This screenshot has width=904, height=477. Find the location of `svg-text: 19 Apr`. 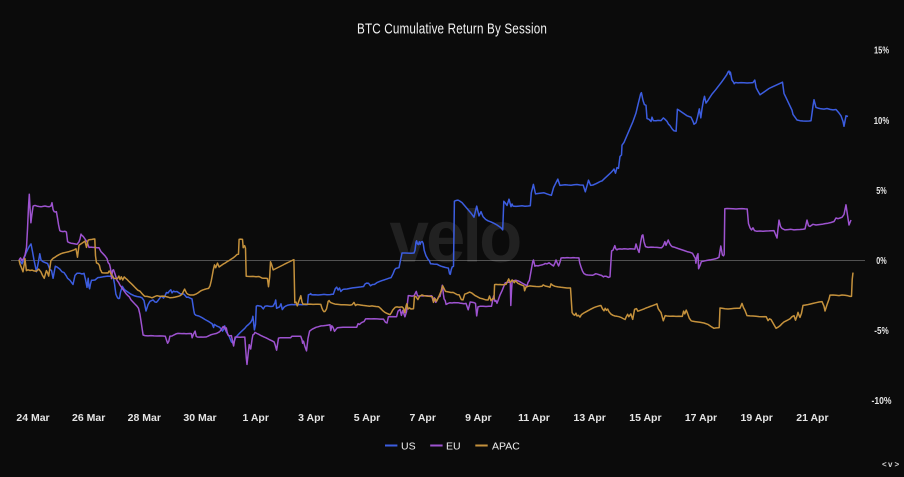

svg-text: 19 Apr is located at coordinates (757, 418).